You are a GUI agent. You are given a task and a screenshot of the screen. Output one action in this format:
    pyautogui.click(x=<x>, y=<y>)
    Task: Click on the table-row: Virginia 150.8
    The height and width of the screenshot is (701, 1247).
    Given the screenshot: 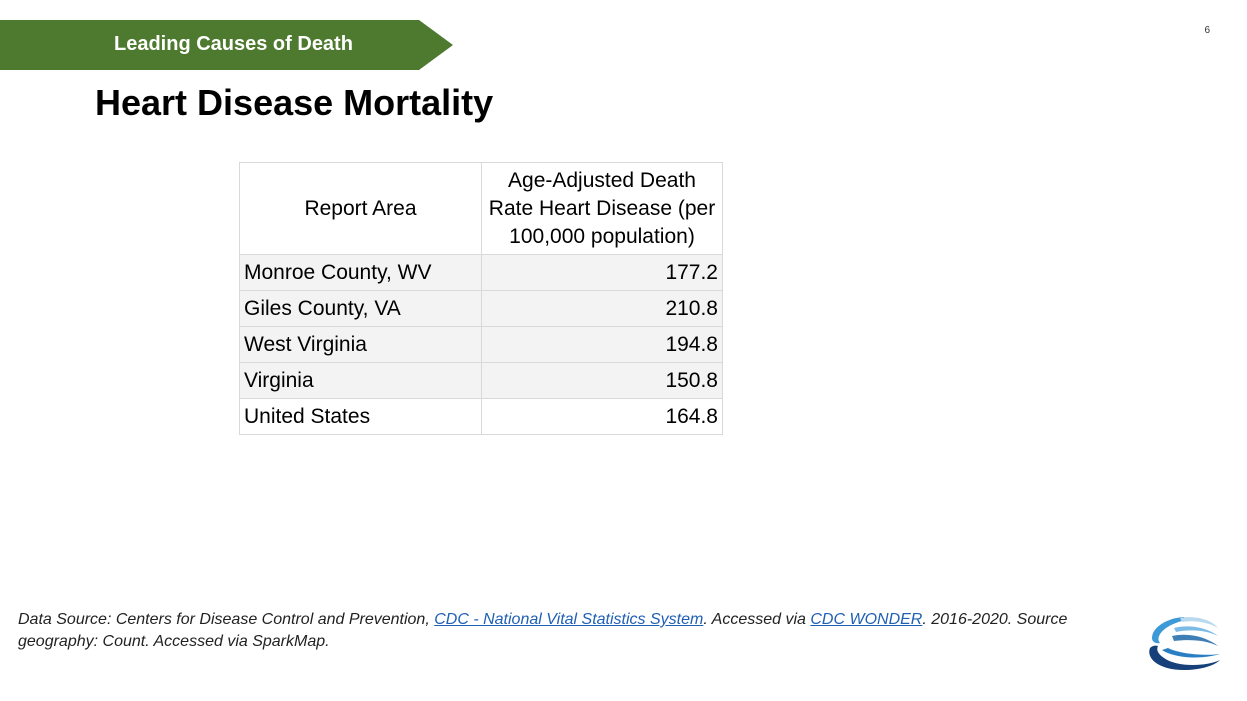 What is the action you would take?
    pyautogui.click(x=481, y=380)
    